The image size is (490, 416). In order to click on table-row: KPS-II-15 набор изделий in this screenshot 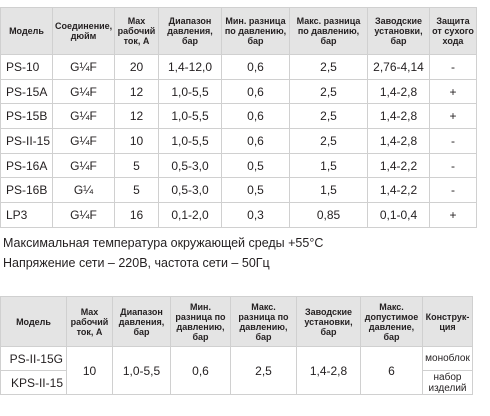, I will do `click(236, 382)`.